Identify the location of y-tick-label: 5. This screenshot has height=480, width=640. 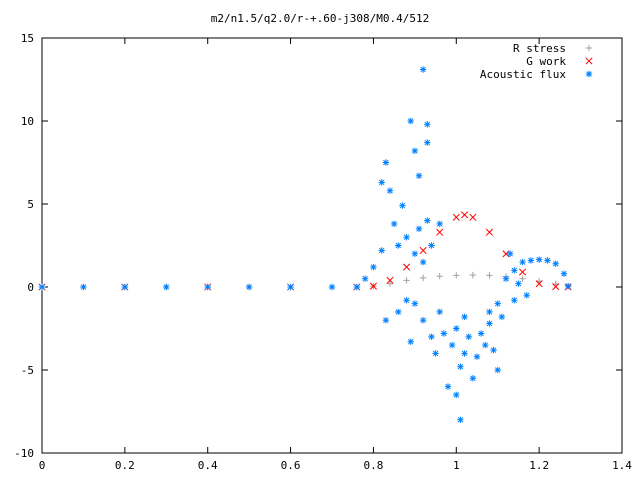
(30, 204).